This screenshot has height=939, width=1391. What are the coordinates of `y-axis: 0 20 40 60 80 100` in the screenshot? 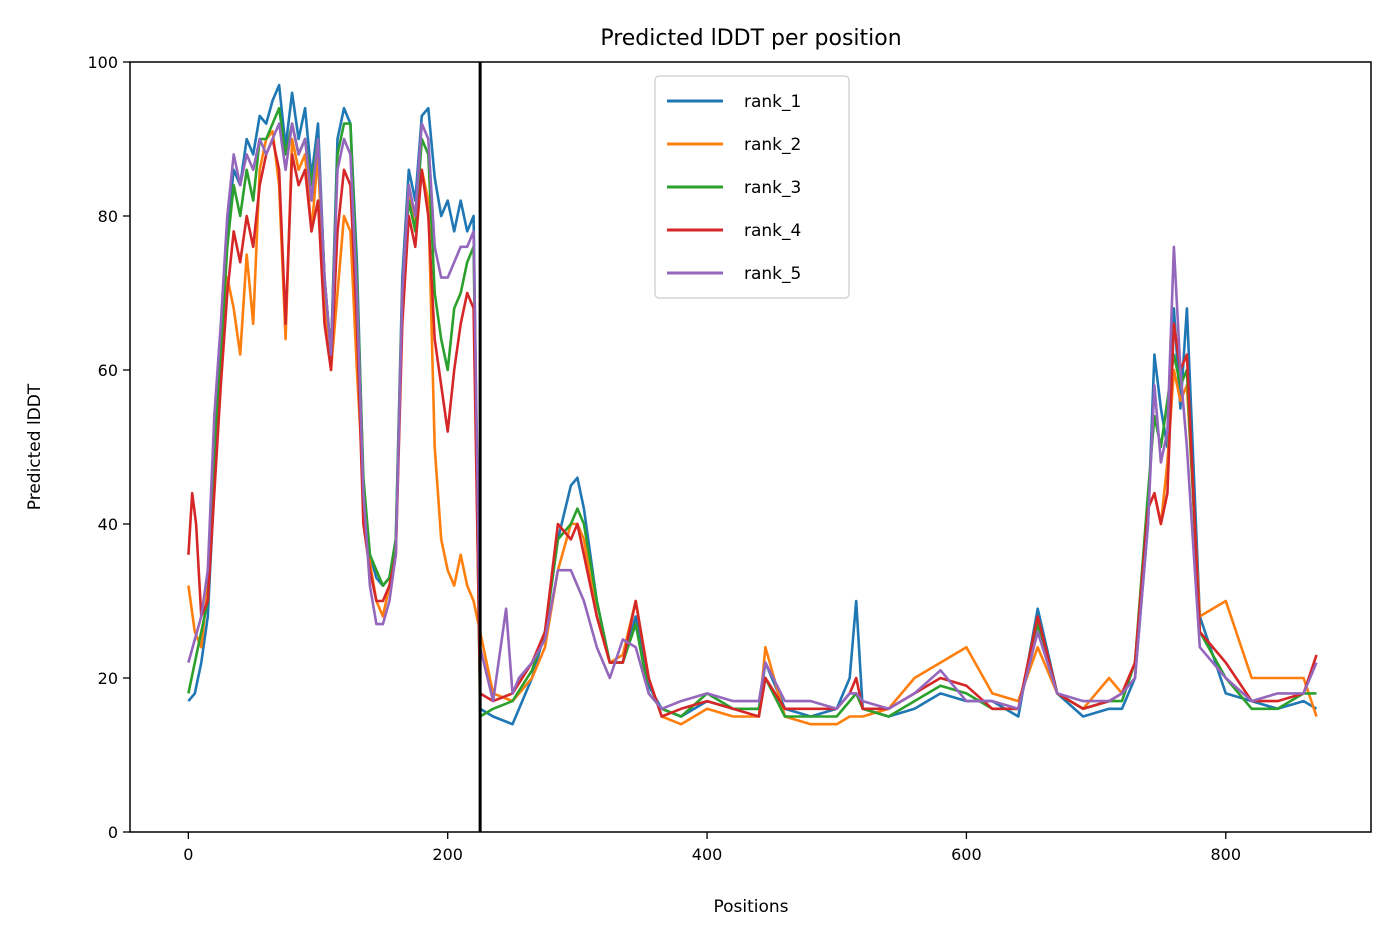 It's located at (108, 447).